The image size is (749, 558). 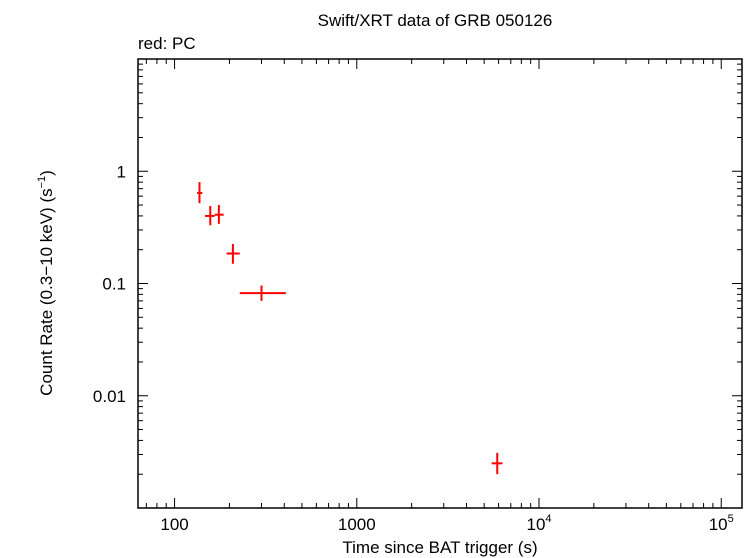 What do you see at coordinates (548, 519) in the screenshot?
I see `x-tick-label-exponent: 4` at bounding box center [548, 519].